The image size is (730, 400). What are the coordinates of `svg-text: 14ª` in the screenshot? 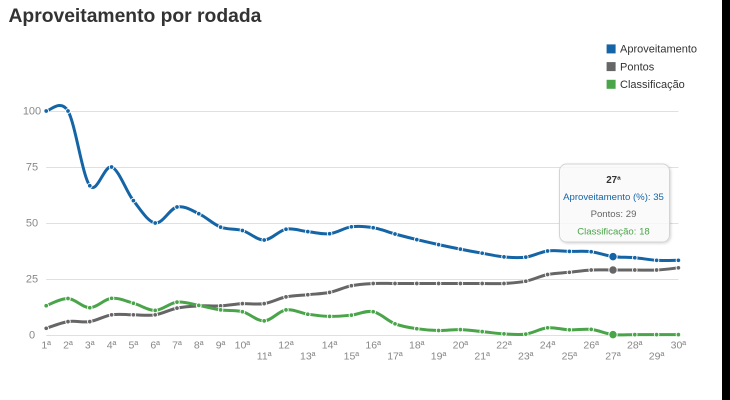 It's located at (330, 346).